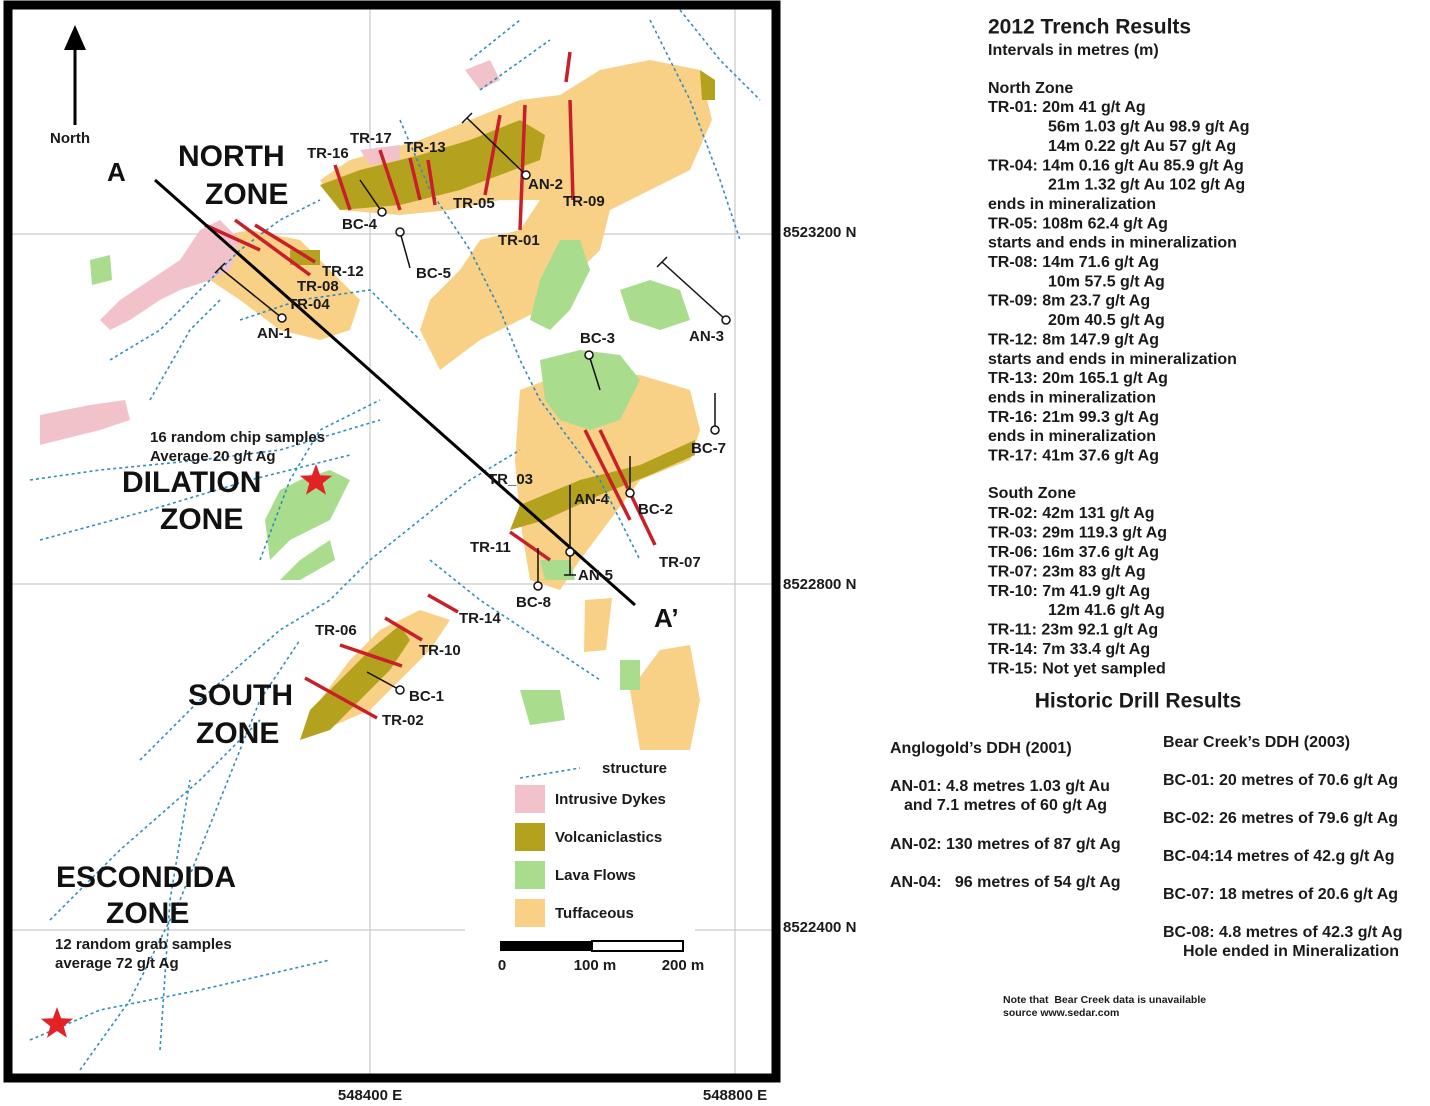  Describe the element at coordinates (328, 153) in the screenshot. I see `map-text: TR-16` at that location.